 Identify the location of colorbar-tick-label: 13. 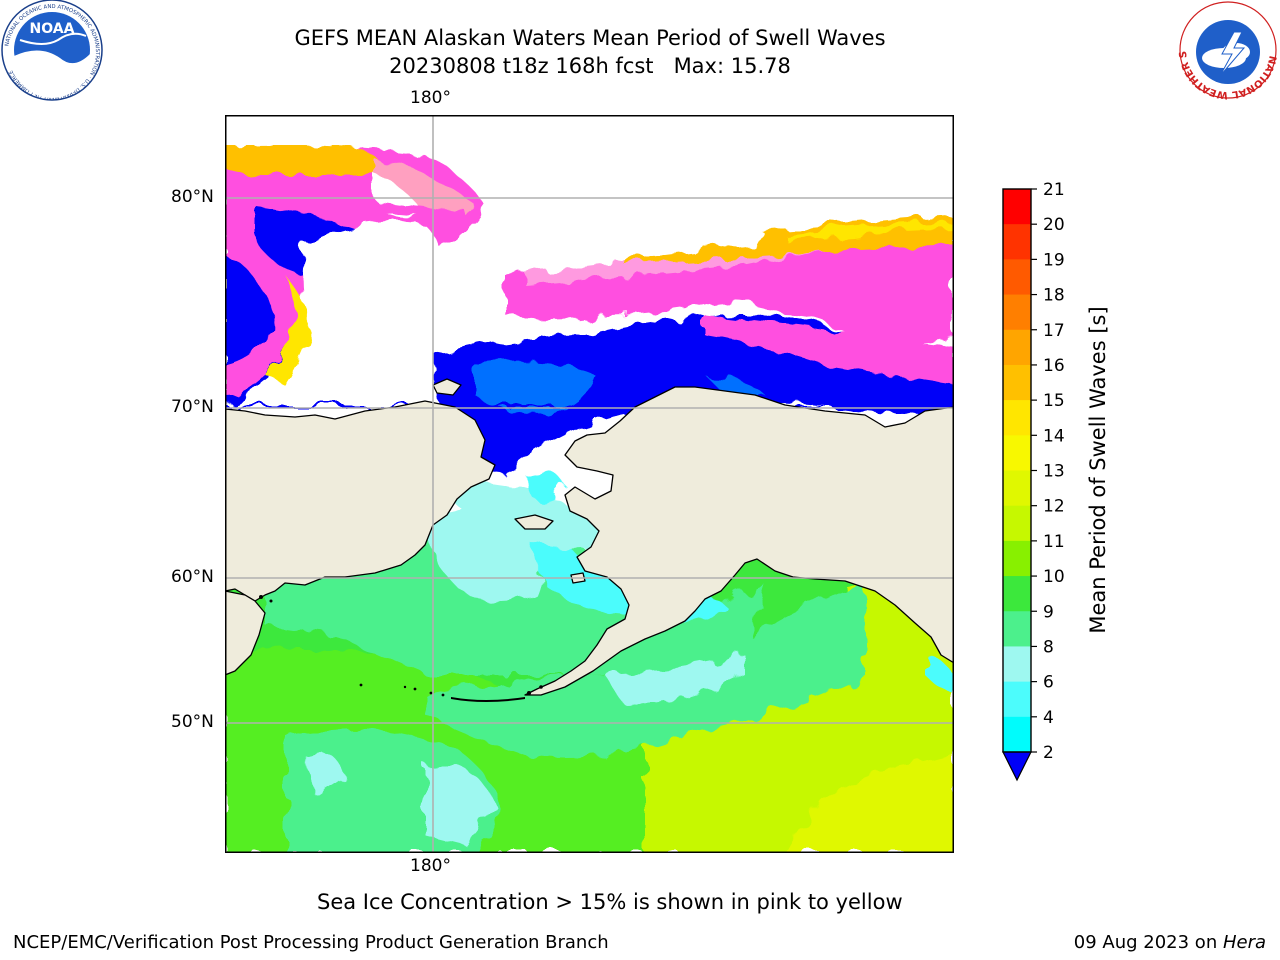
(1054, 472).